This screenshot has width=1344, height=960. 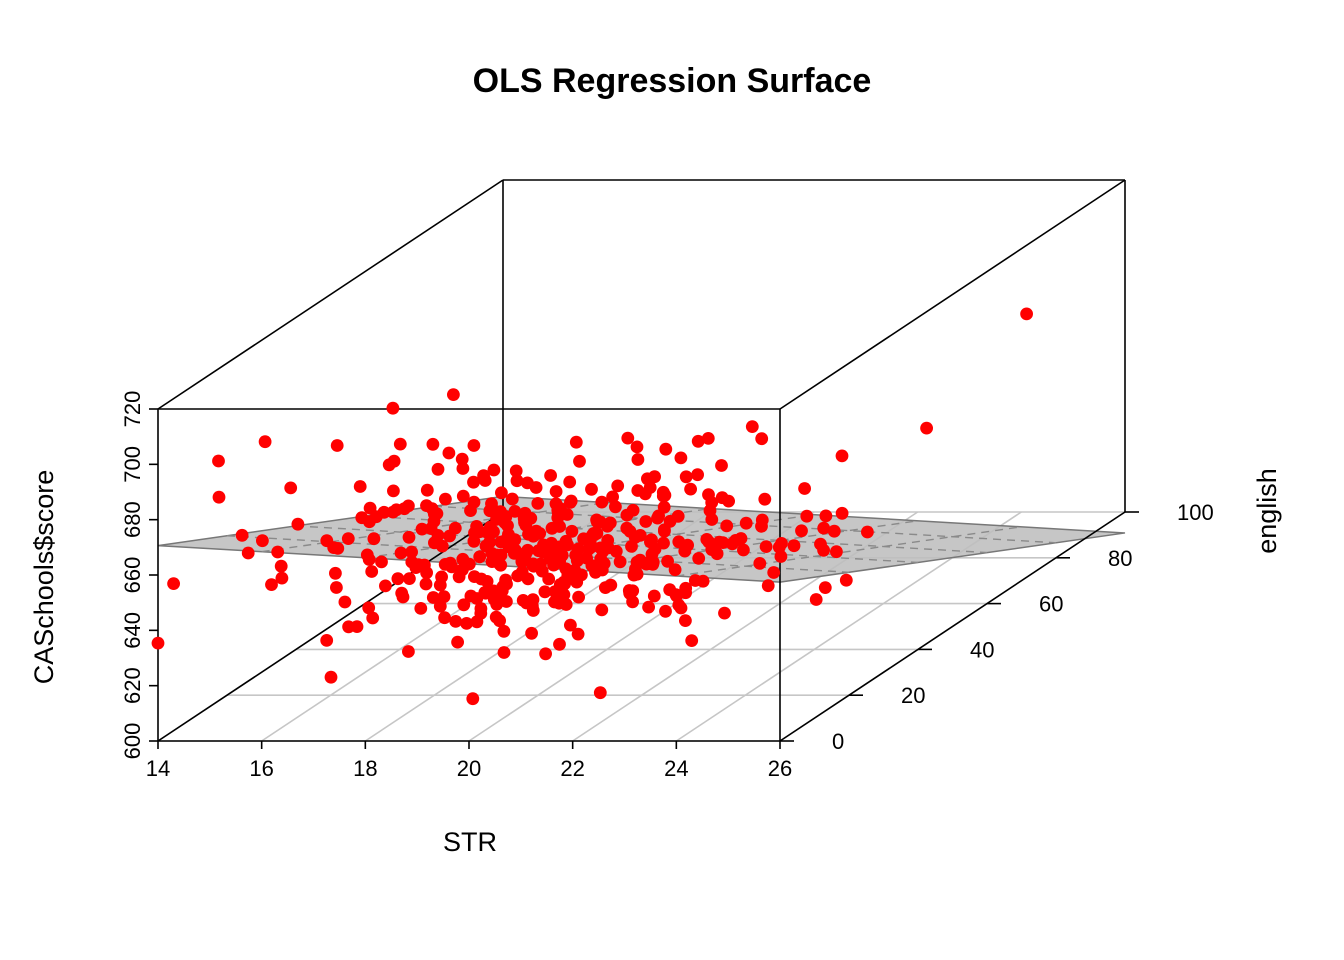 What do you see at coordinates (261, 768) in the screenshot?
I see `x-tick-label: 16` at bounding box center [261, 768].